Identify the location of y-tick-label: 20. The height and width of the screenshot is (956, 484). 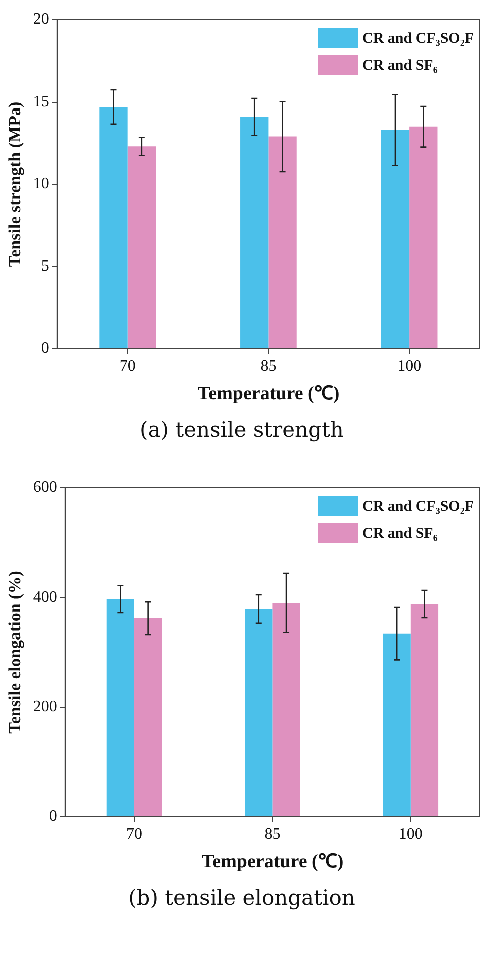
(41, 19).